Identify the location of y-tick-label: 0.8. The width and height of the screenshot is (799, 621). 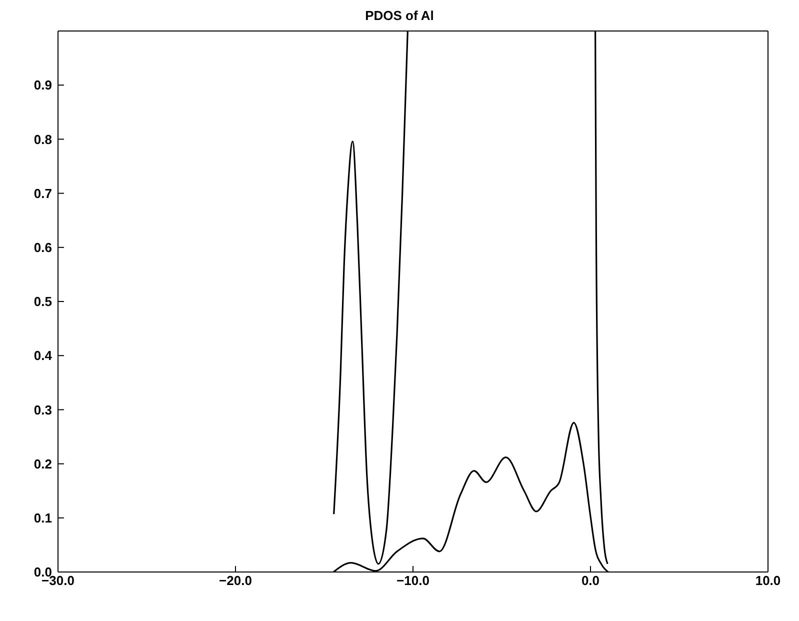
(43, 139).